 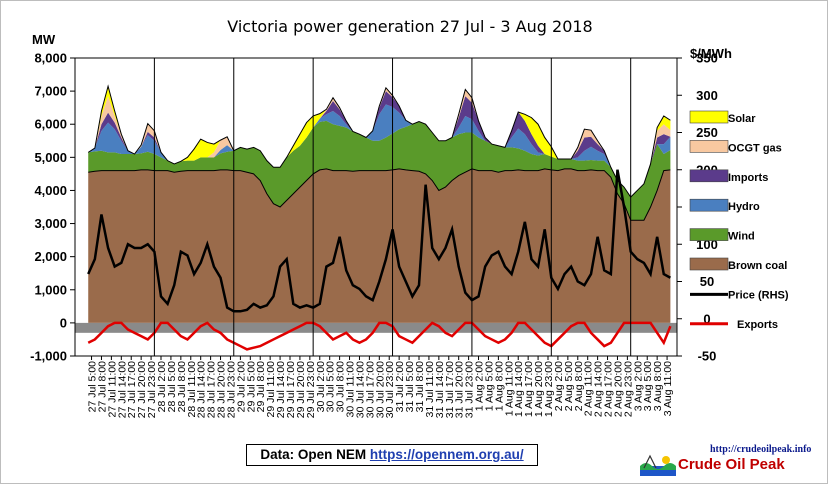 What do you see at coordinates (379, 194) in the screenshot?
I see `brown-coal-line` at bounding box center [379, 194].